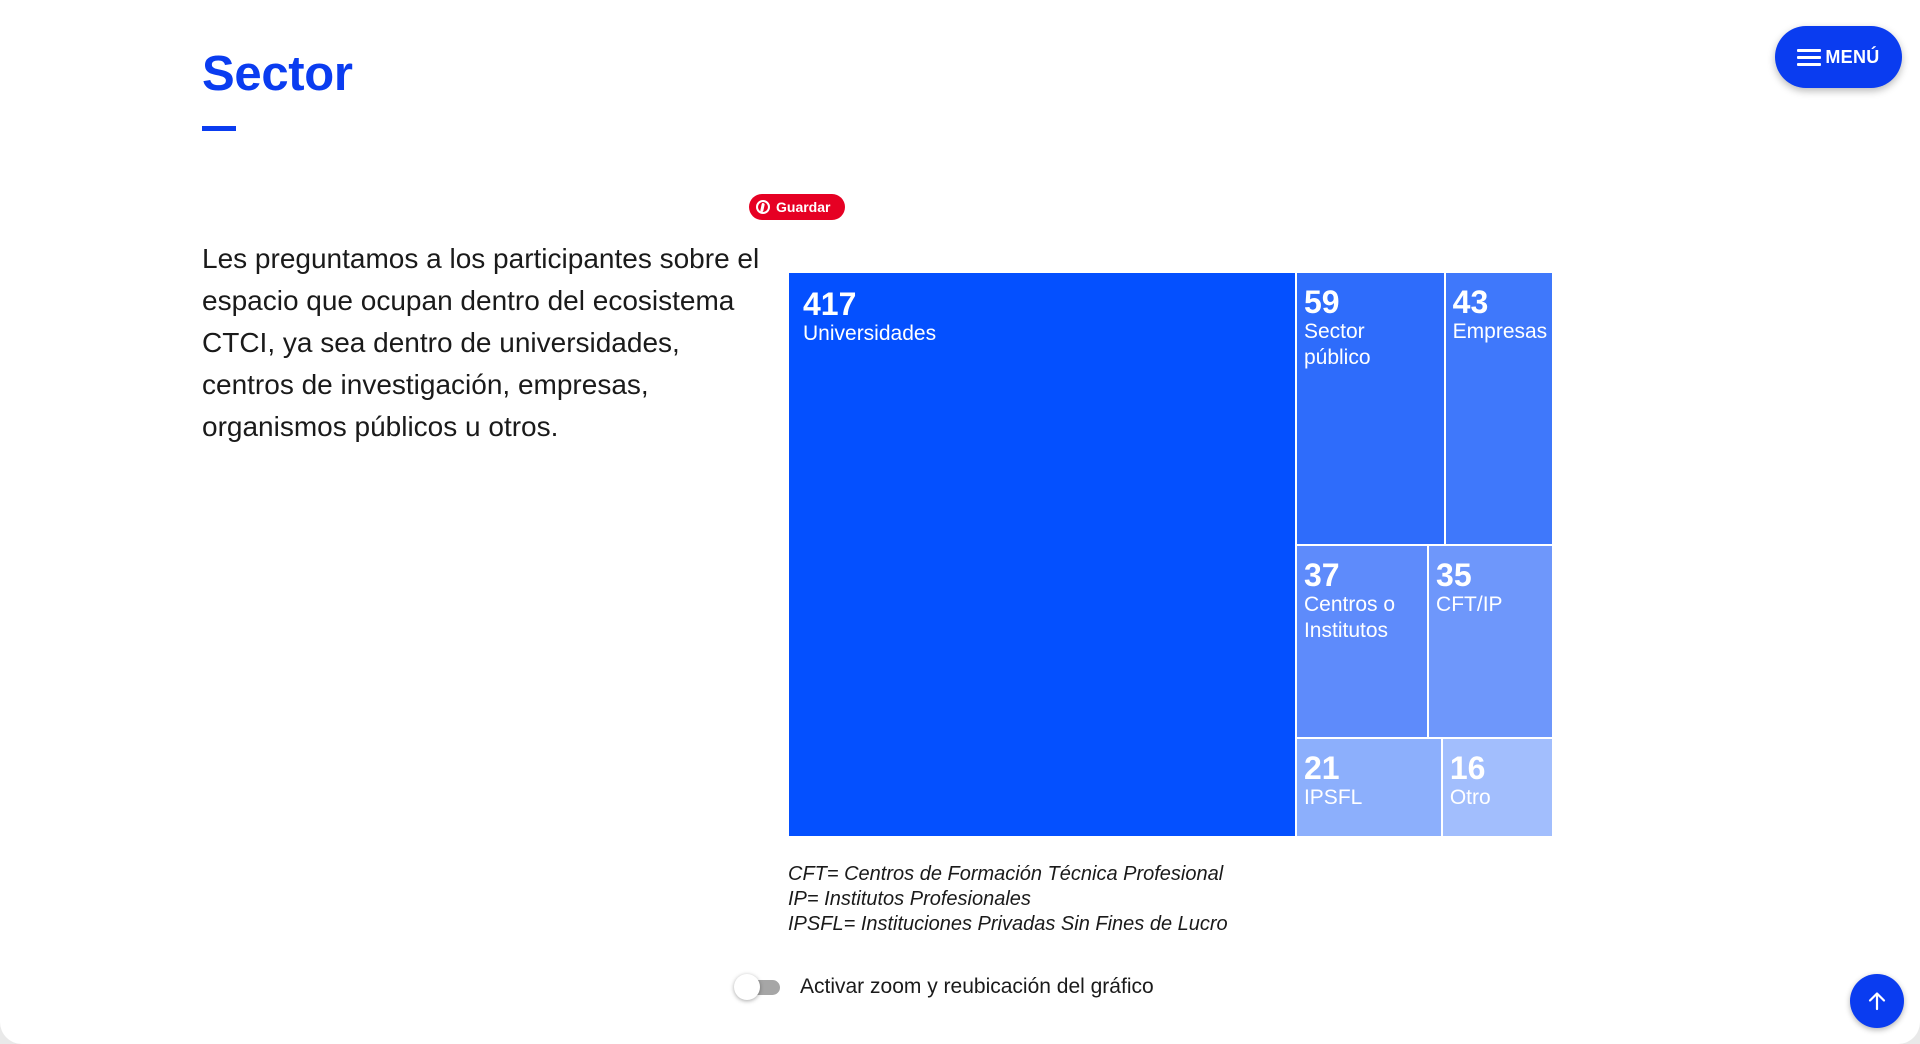 The image size is (1920, 1044). I want to click on scroll-to-top-button, so click(1877, 1001).